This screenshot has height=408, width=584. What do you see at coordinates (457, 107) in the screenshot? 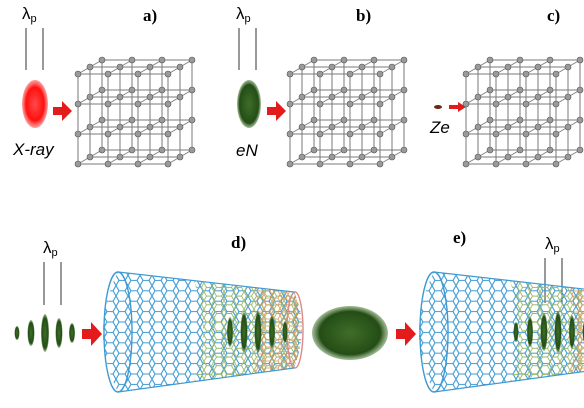
I see `arrow-c` at bounding box center [457, 107].